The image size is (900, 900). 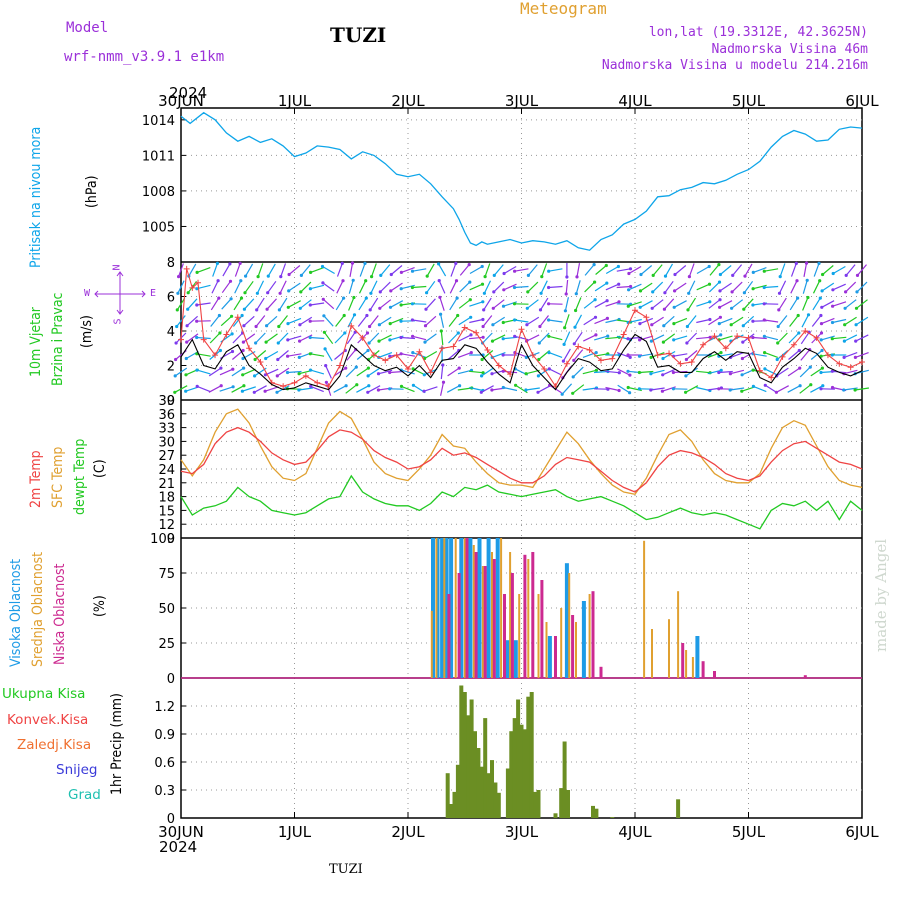 I want to click on x-tick-label-bottom: 4JUL, so click(x=635, y=832).